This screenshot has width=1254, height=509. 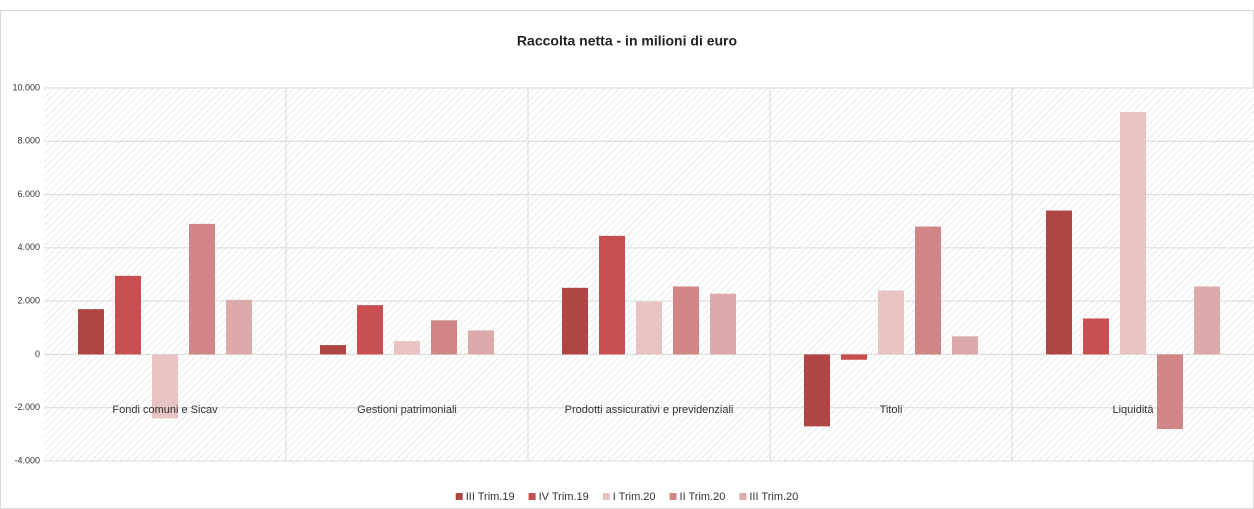 I want to click on legend-label: III Trim.20, so click(x=773, y=497).